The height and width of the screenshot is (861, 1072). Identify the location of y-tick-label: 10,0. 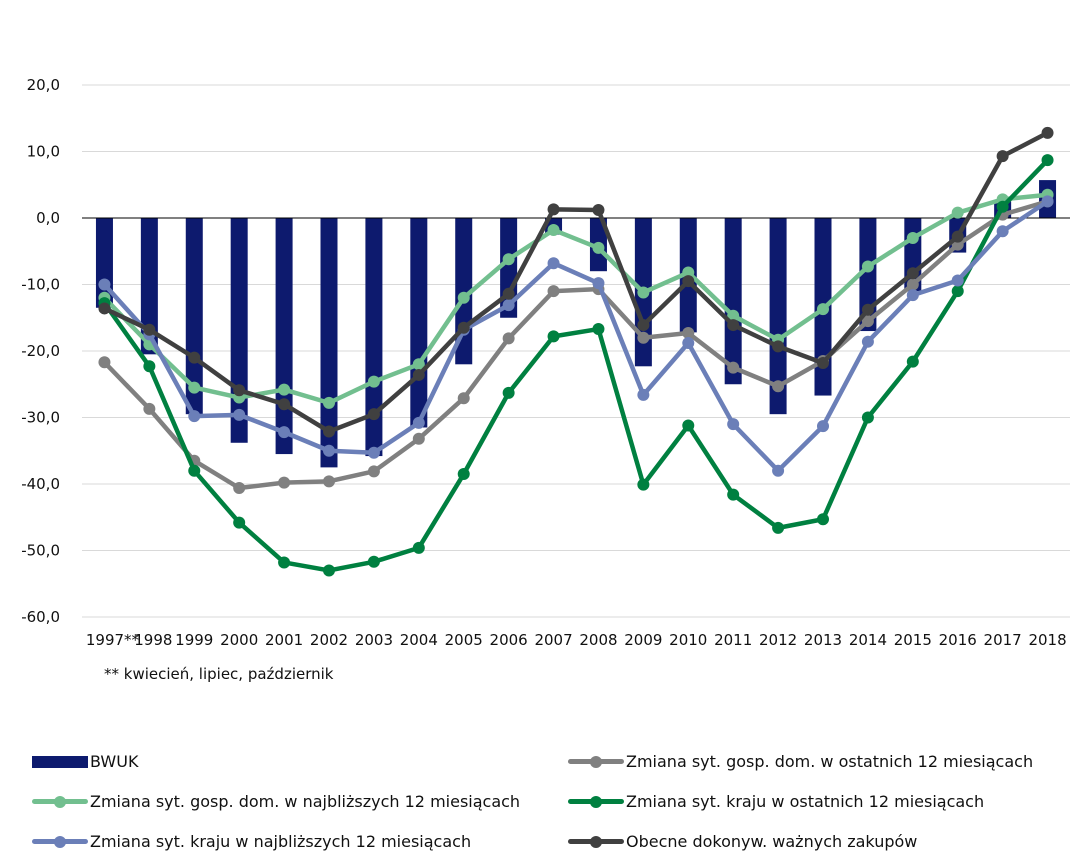
(43, 152).